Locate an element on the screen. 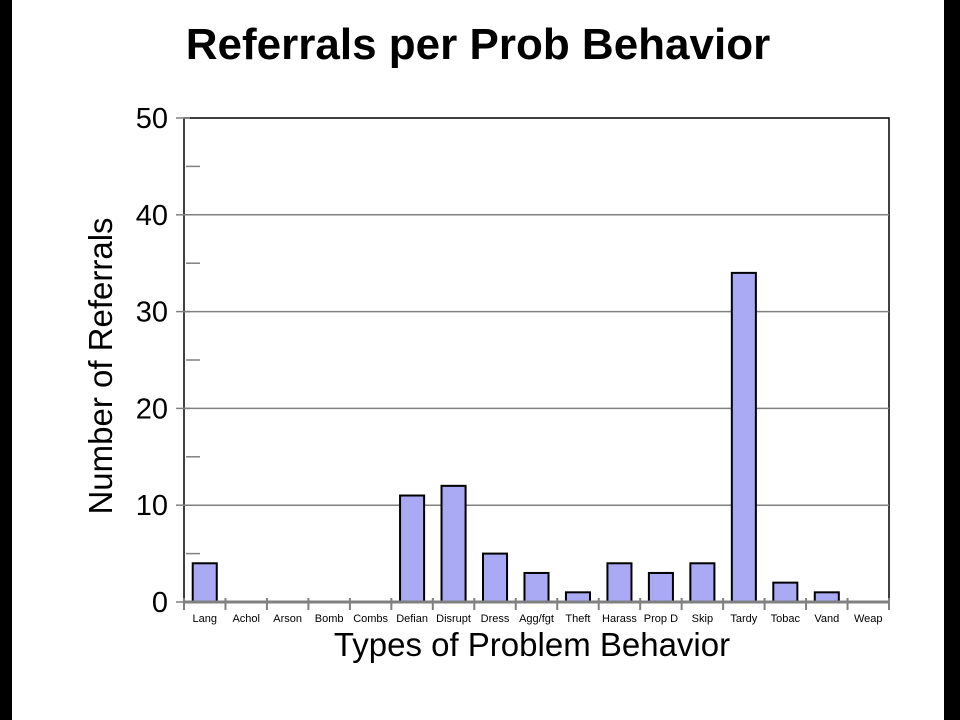 The image size is (960, 720). x-tick-label: Tobac is located at coordinates (786, 619).